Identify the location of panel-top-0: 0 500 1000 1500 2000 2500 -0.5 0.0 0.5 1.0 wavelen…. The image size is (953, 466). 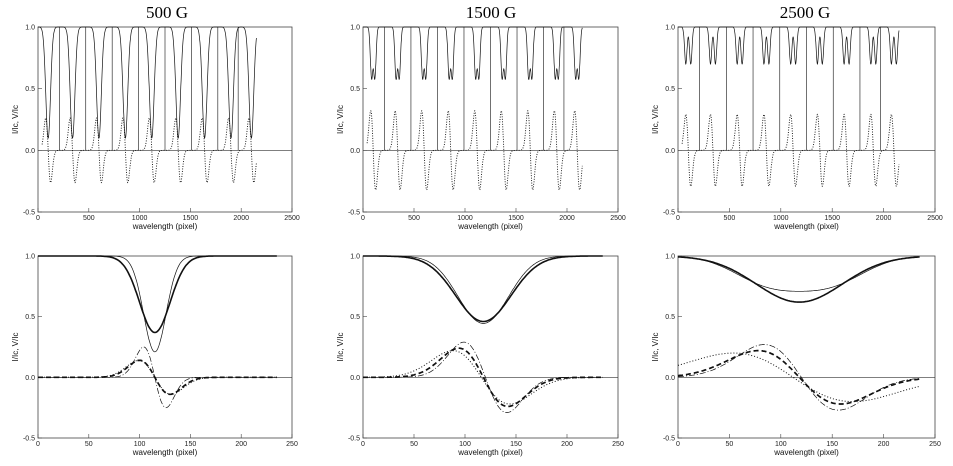
(155, 128).